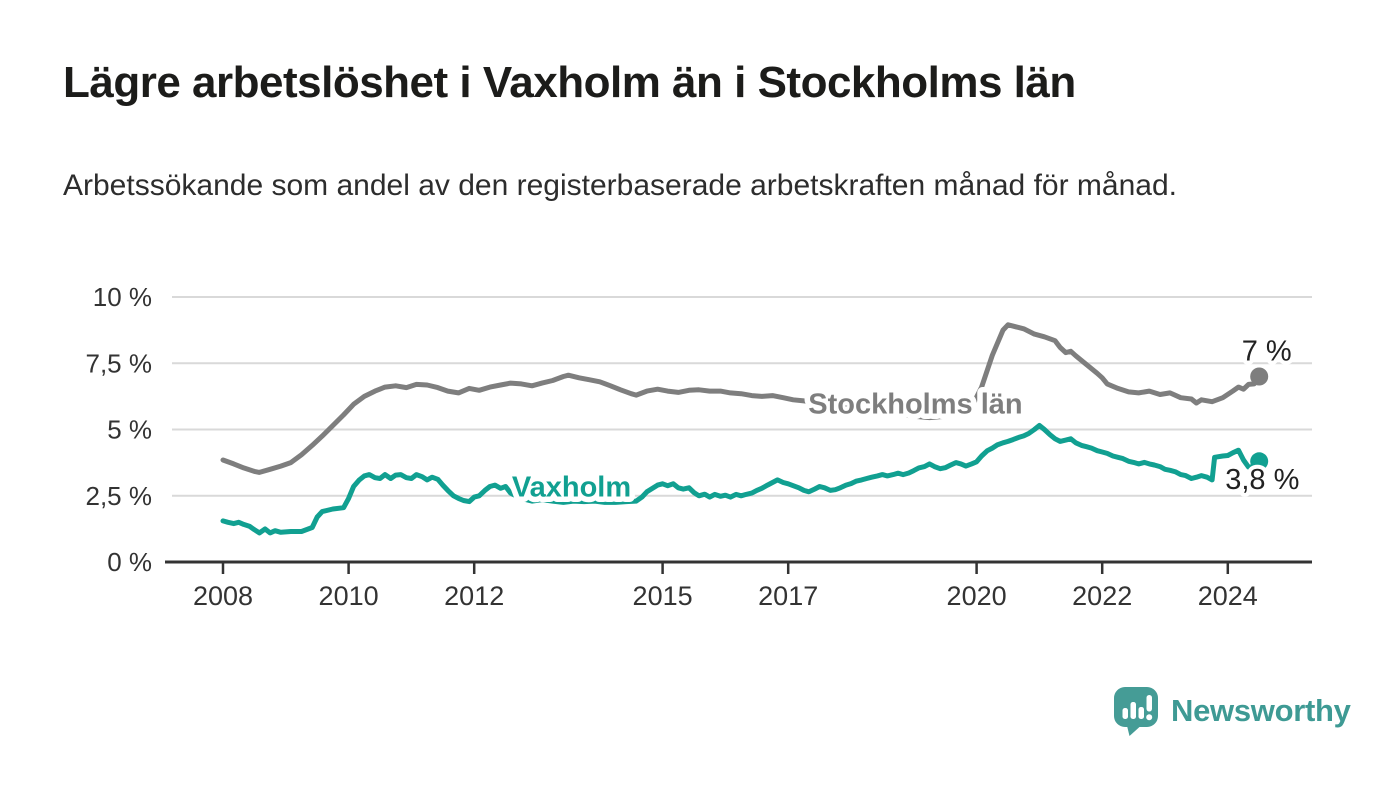 Image resolution: width=1400 pixels, height=794 pixels. Describe the element at coordinates (915, 404) in the screenshot. I see `series-label-stockholms-l-n: Stockholms län` at that location.